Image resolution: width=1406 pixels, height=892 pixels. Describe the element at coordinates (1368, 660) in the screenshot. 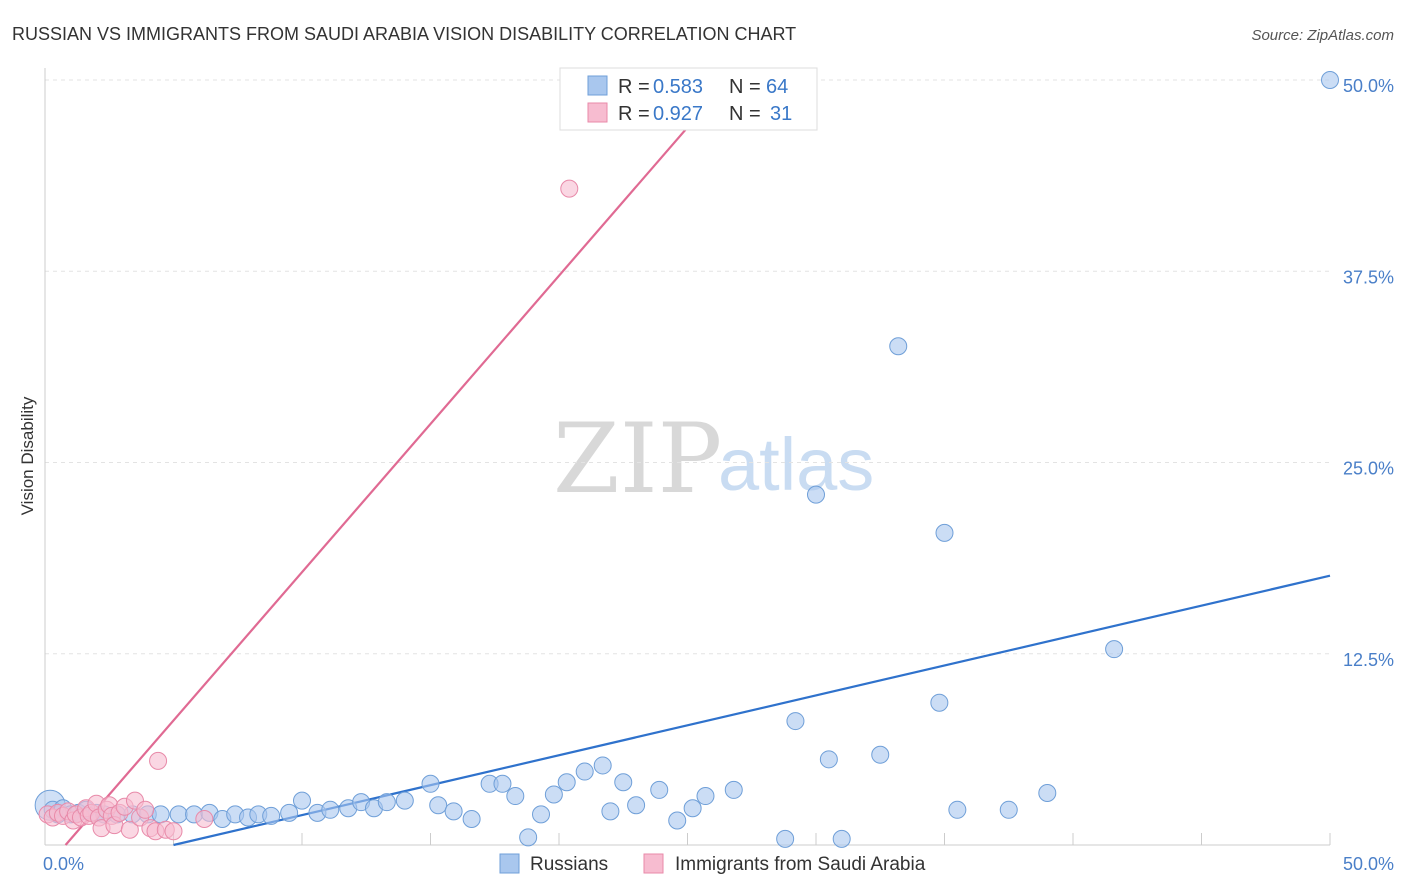

I see `y-tick-label-0: 12.5%` at that location.